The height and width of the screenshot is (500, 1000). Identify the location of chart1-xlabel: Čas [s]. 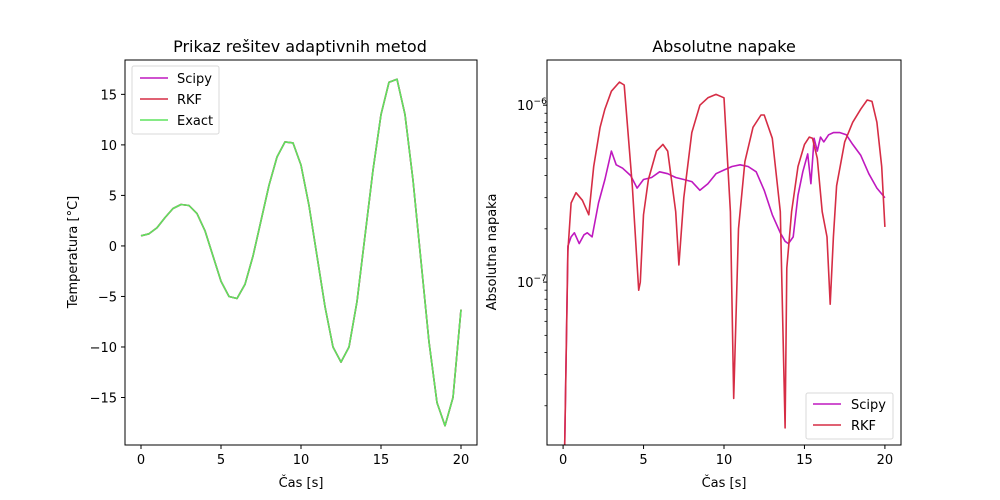
(724, 483).